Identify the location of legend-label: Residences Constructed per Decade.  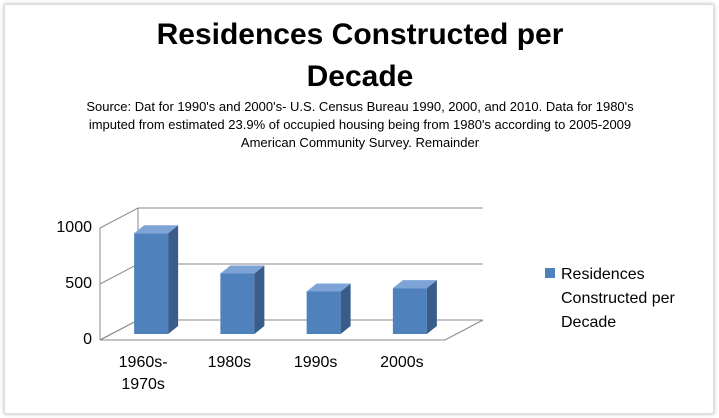
(618, 298).